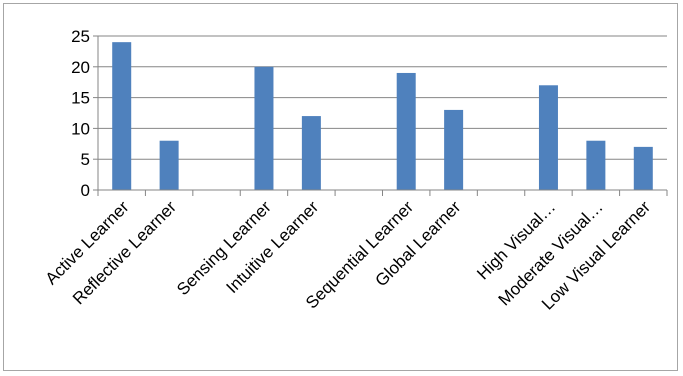 Image resolution: width=683 pixels, height=376 pixels. What do you see at coordinates (85, 190) in the screenshot?
I see `y-tick-label: 0` at bounding box center [85, 190].